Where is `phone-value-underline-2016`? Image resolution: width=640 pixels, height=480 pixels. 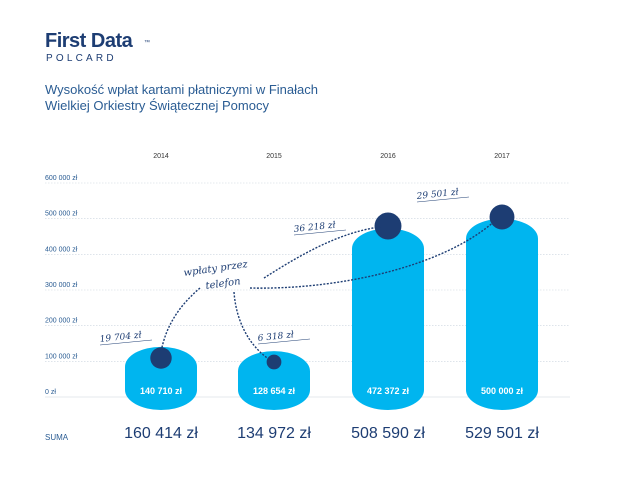 phone-value-underline-2016 is located at coordinates (320, 232).